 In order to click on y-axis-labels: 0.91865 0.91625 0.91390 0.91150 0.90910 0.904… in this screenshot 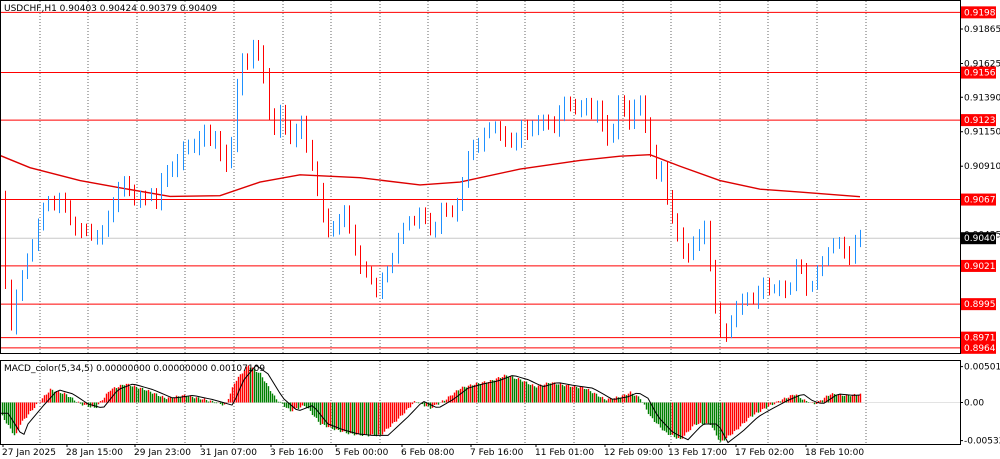, I will do `click(980, 226)`.